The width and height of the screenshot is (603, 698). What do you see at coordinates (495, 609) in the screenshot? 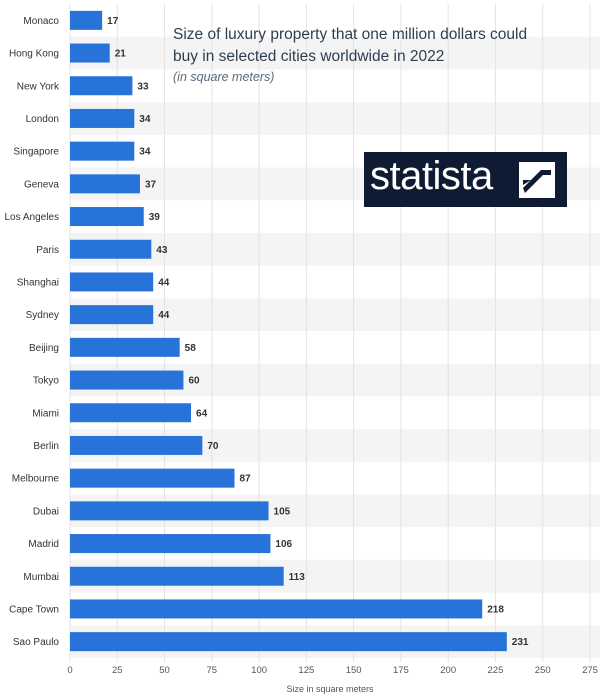
I see `value-label: 218` at bounding box center [495, 609].